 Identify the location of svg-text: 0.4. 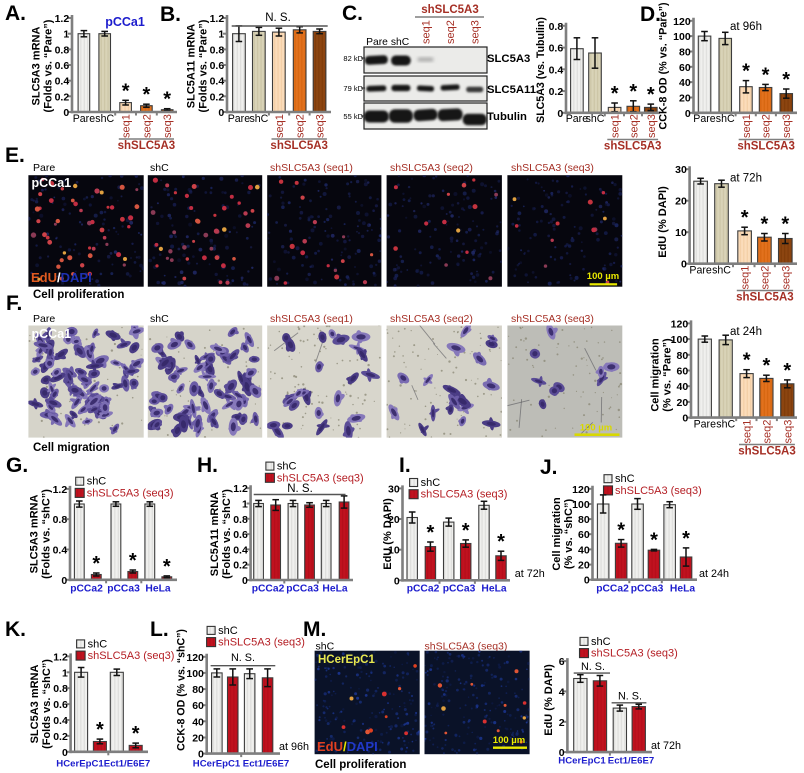
(556, 70).